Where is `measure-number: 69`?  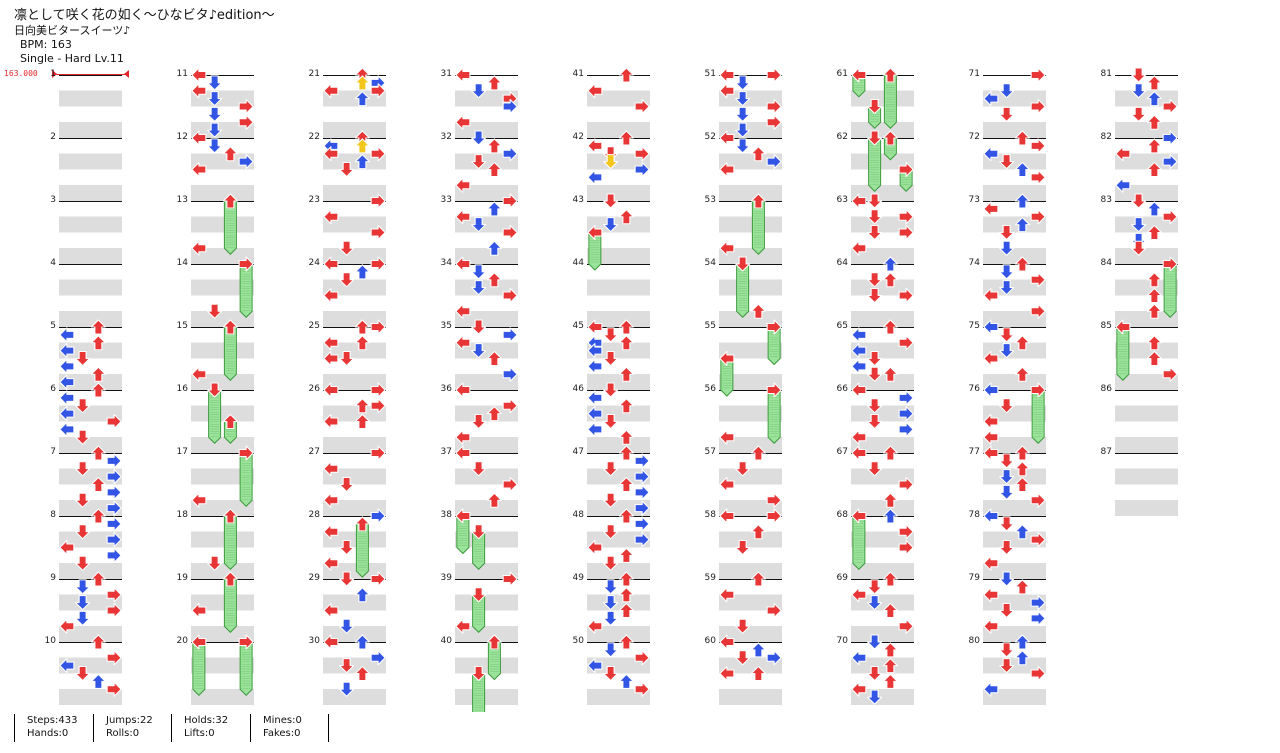 measure-number: 69 is located at coordinates (843, 578).